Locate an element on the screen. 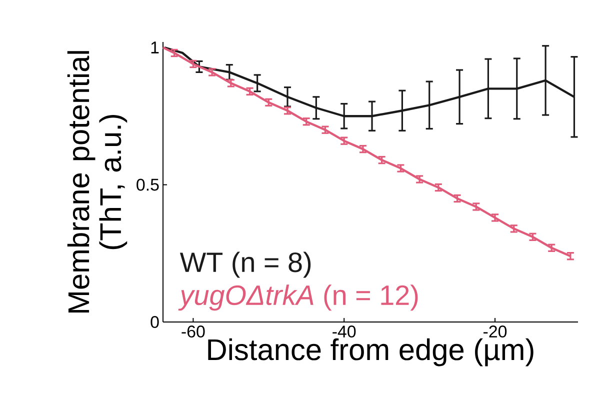  y-tick-label: 0.5 is located at coordinates (147, 184).